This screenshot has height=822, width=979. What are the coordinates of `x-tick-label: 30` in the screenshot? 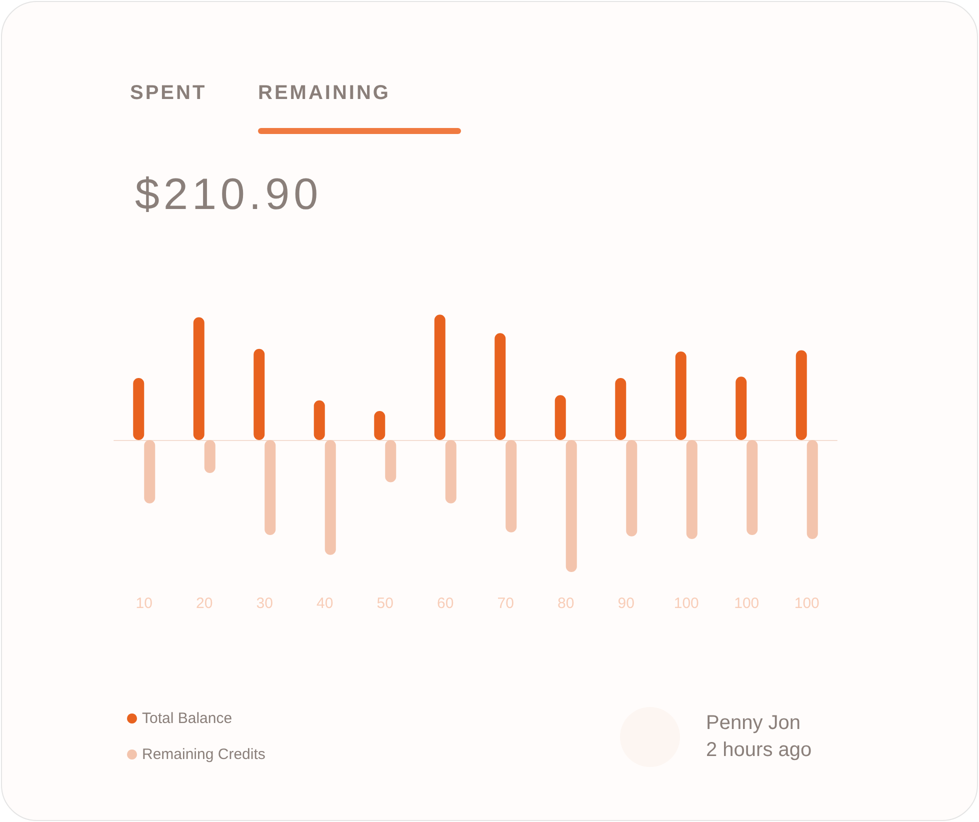 It's located at (264, 603).